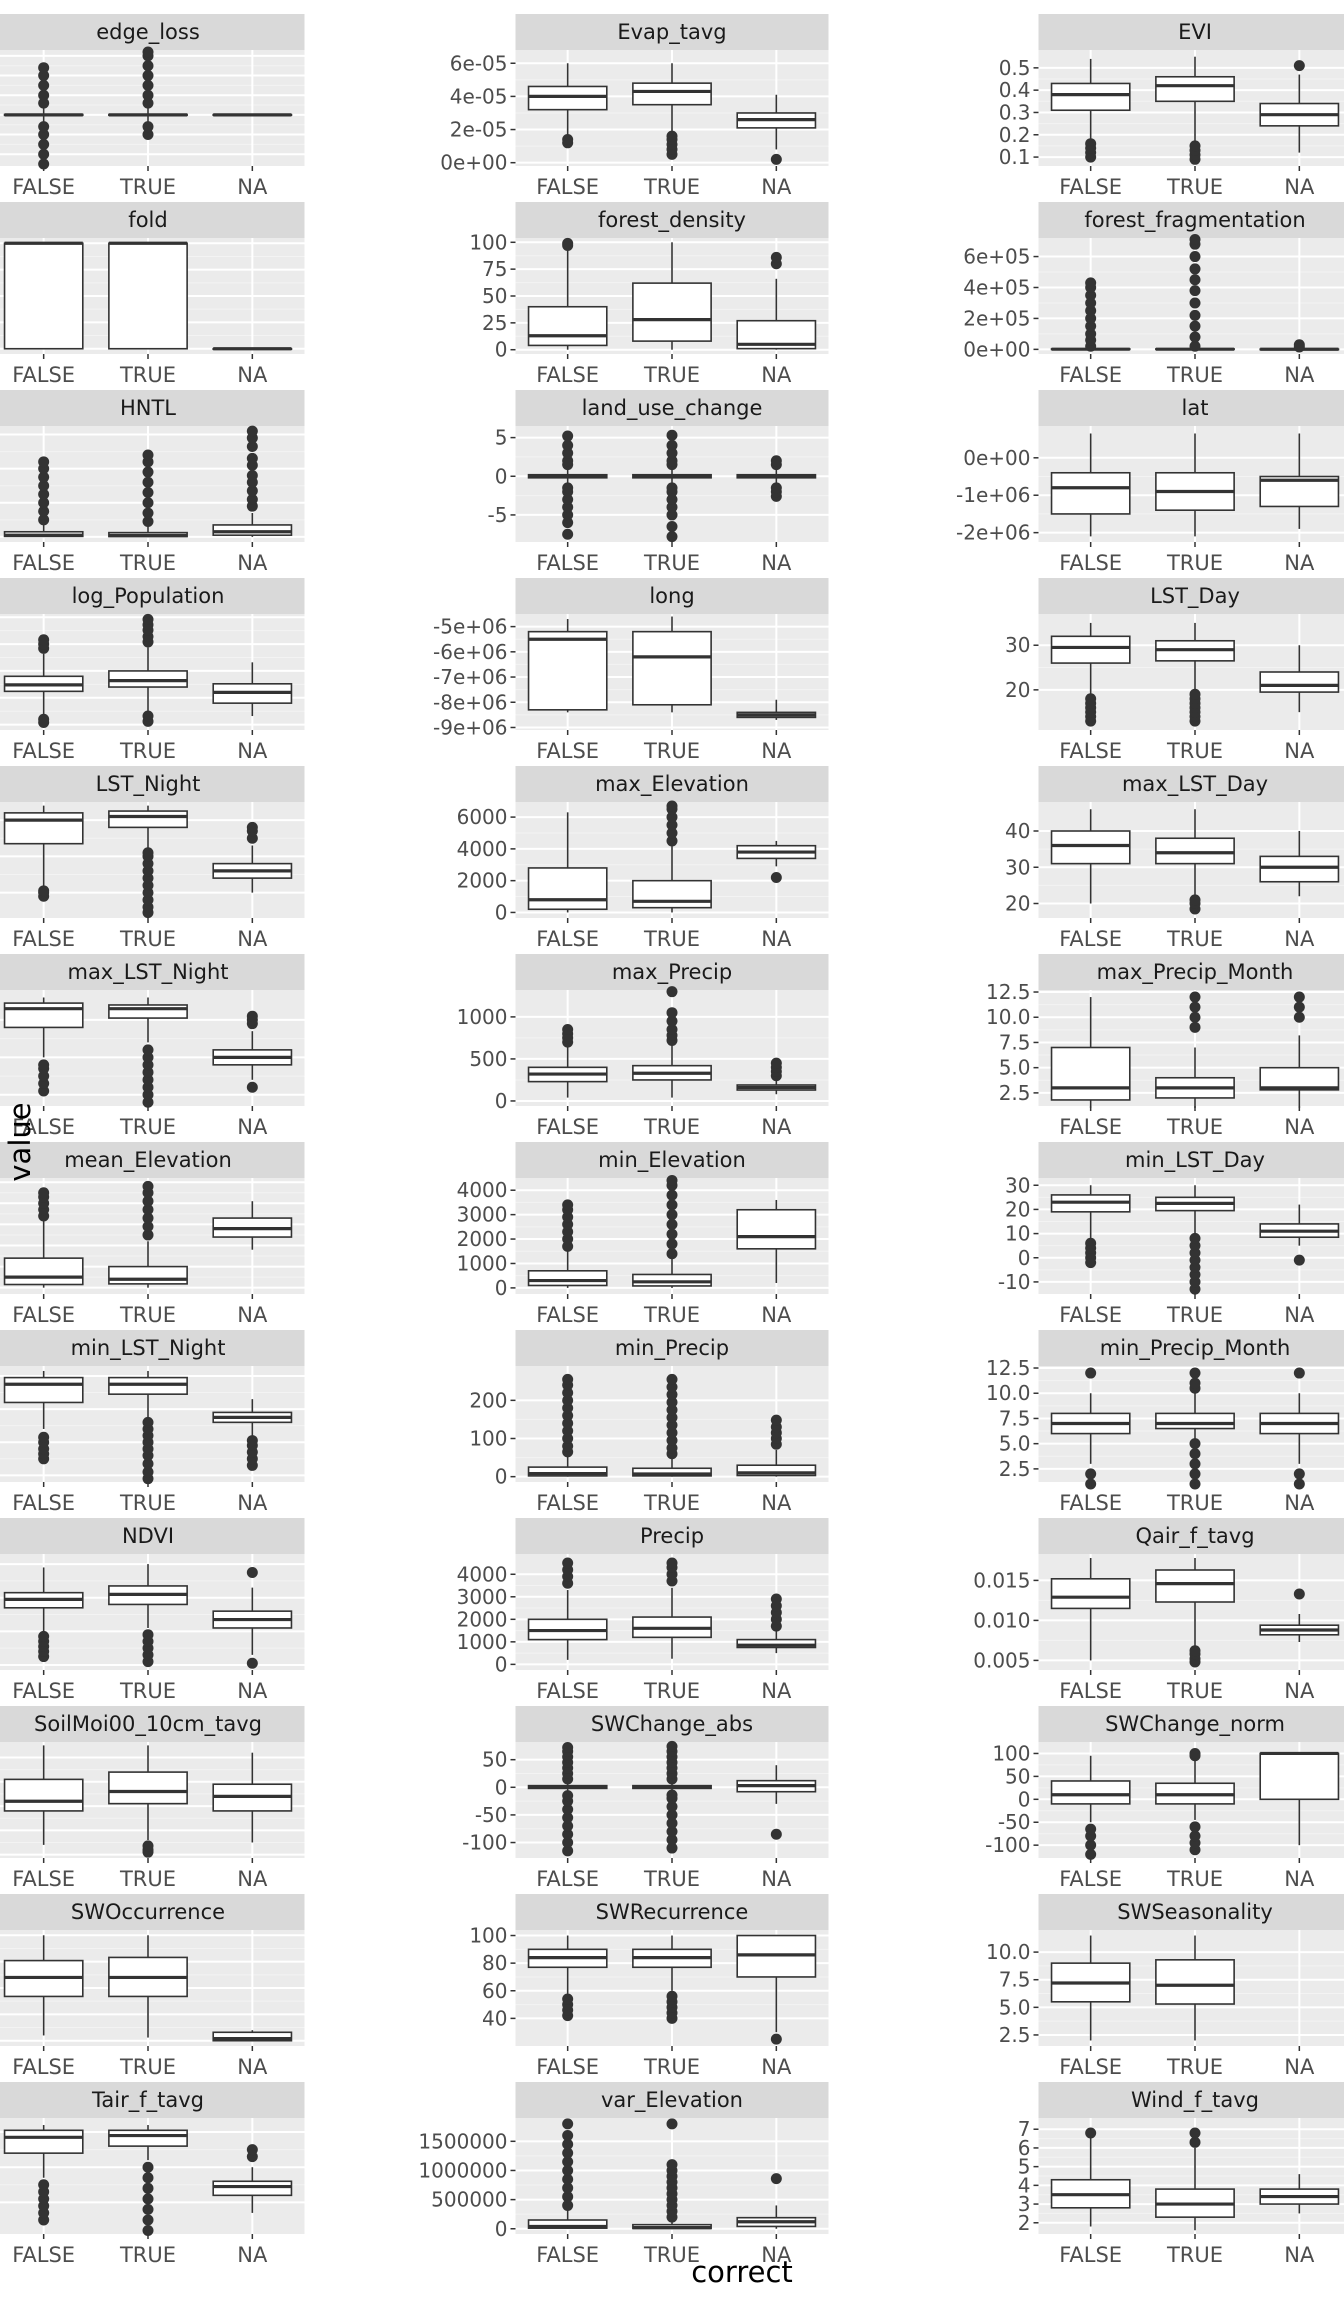  I want to click on facet-LST_Day: LST_Day 20 30 FALSE TRUE NA, so click(1174, 670).